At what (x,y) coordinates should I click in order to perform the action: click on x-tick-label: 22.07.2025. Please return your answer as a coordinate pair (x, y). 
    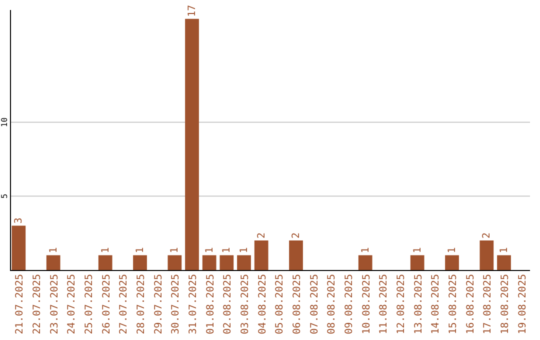
    Looking at the image, I should click on (37, 304).